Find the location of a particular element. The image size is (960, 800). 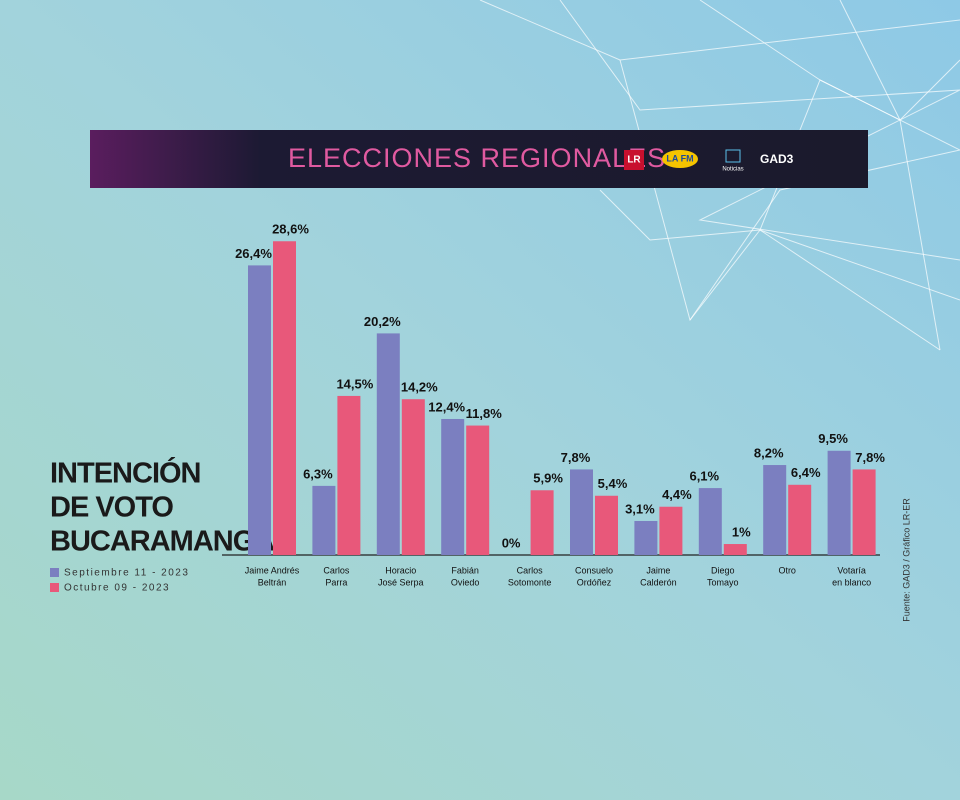

x-tick-label: Jaime Andrés is located at coordinates (272, 570).